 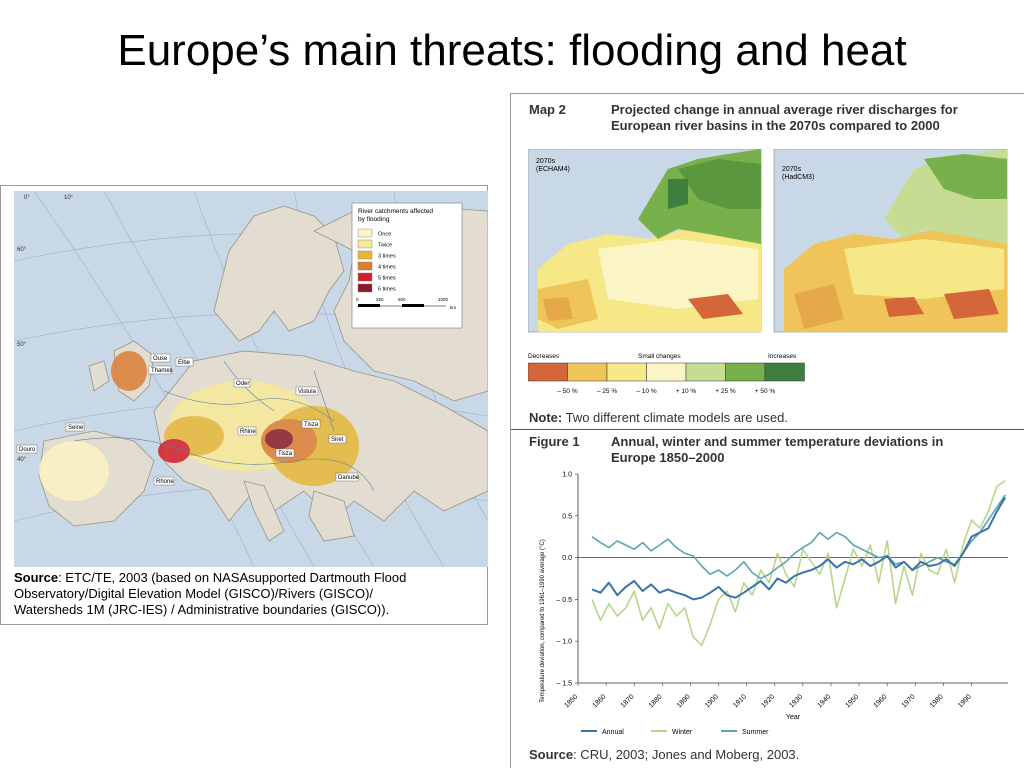 I want to click on x-tick-label: 1900, so click(x=712, y=701).